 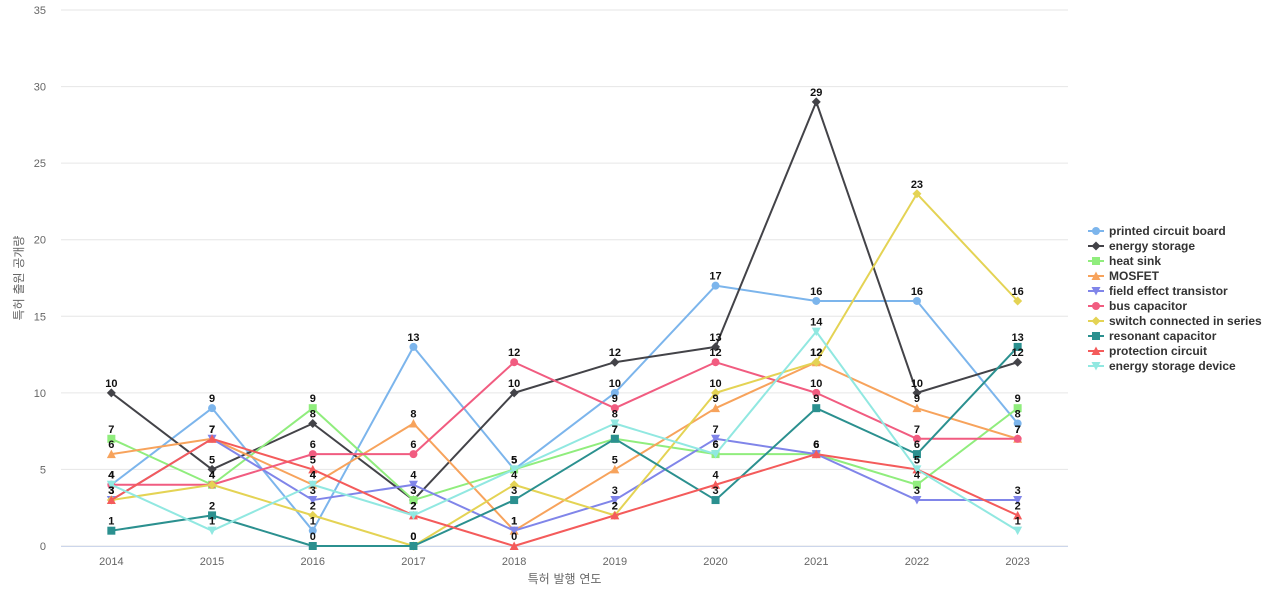 I want to click on legend-item: energy storage device, so click(x=1162, y=366).